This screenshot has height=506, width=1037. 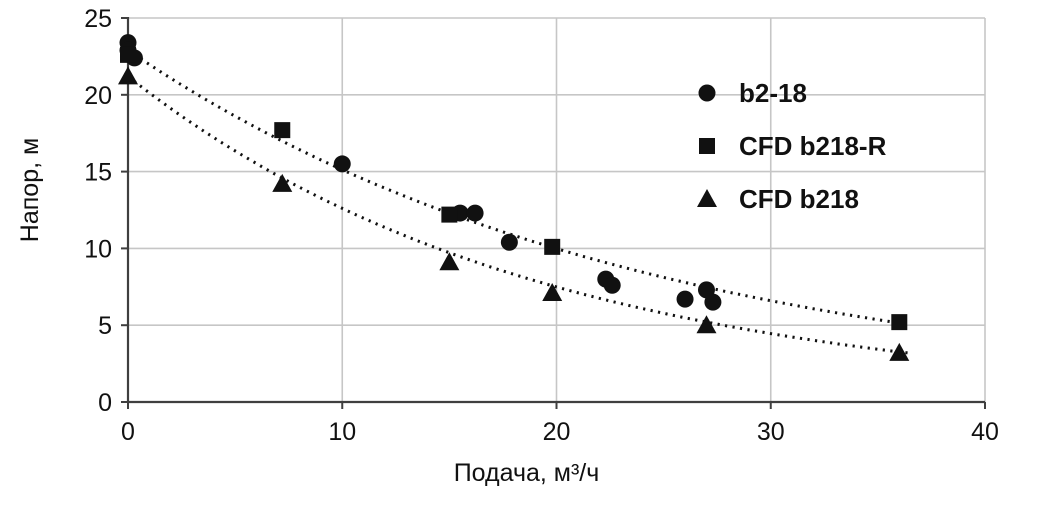 I want to click on legend: b2-18 CFD b218-R CFD b218, so click(x=792, y=146).